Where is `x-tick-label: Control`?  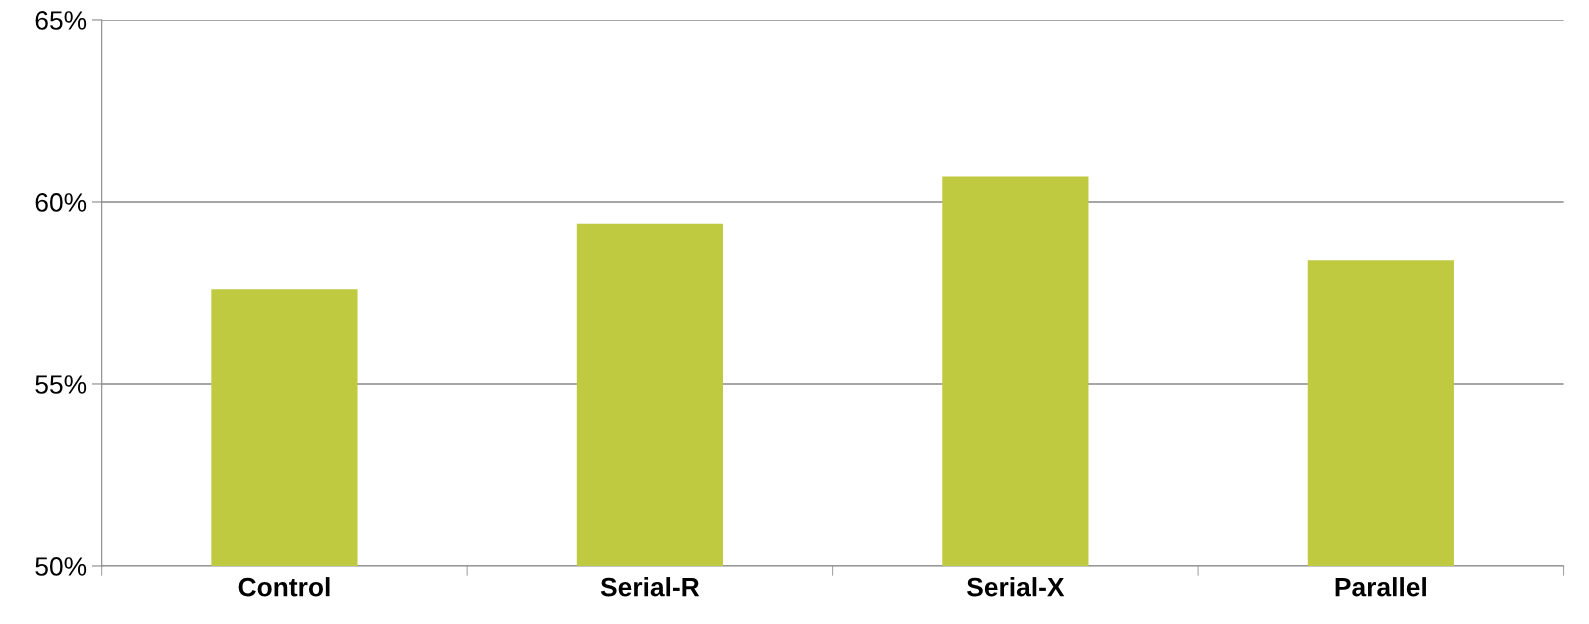
x-tick-label: Control is located at coordinates (284, 587).